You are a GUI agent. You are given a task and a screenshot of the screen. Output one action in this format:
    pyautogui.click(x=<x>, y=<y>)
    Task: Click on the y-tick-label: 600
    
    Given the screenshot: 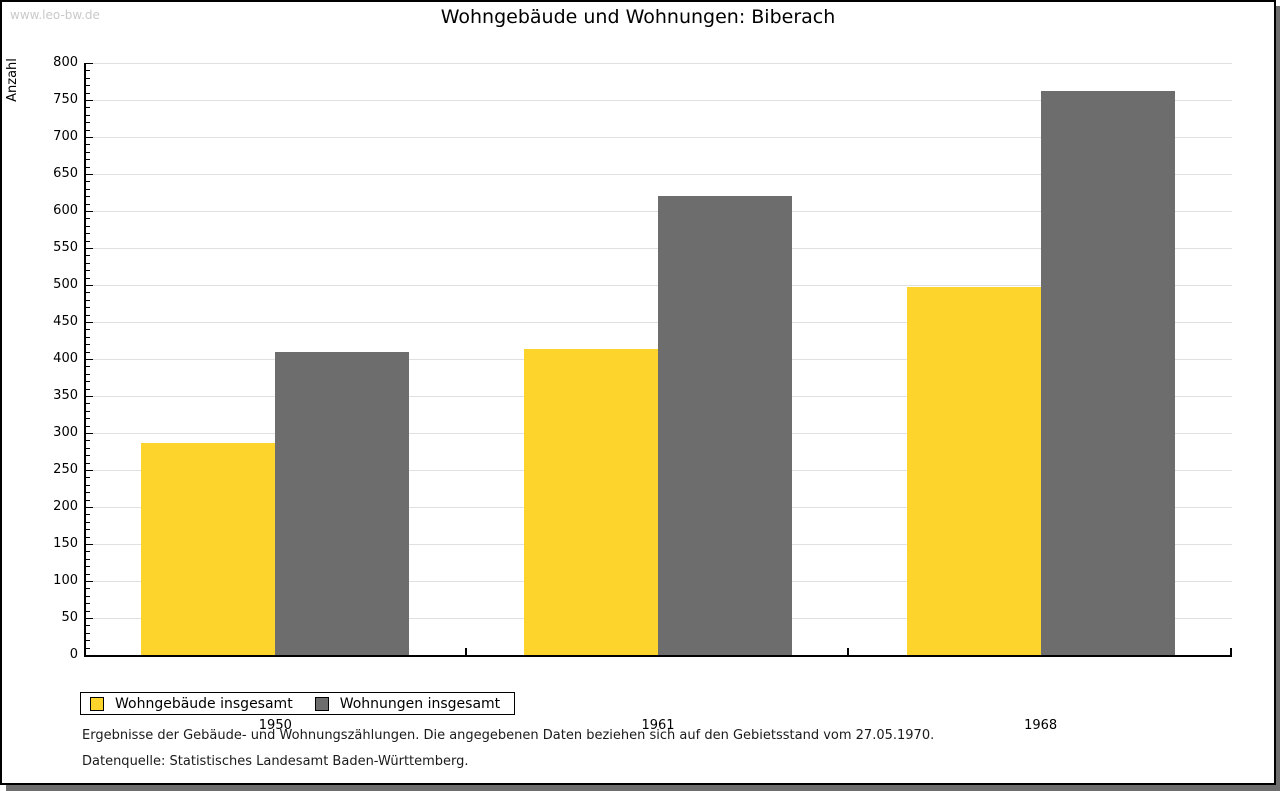 What is the action you would take?
    pyautogui.click(x=65, y=210)
    